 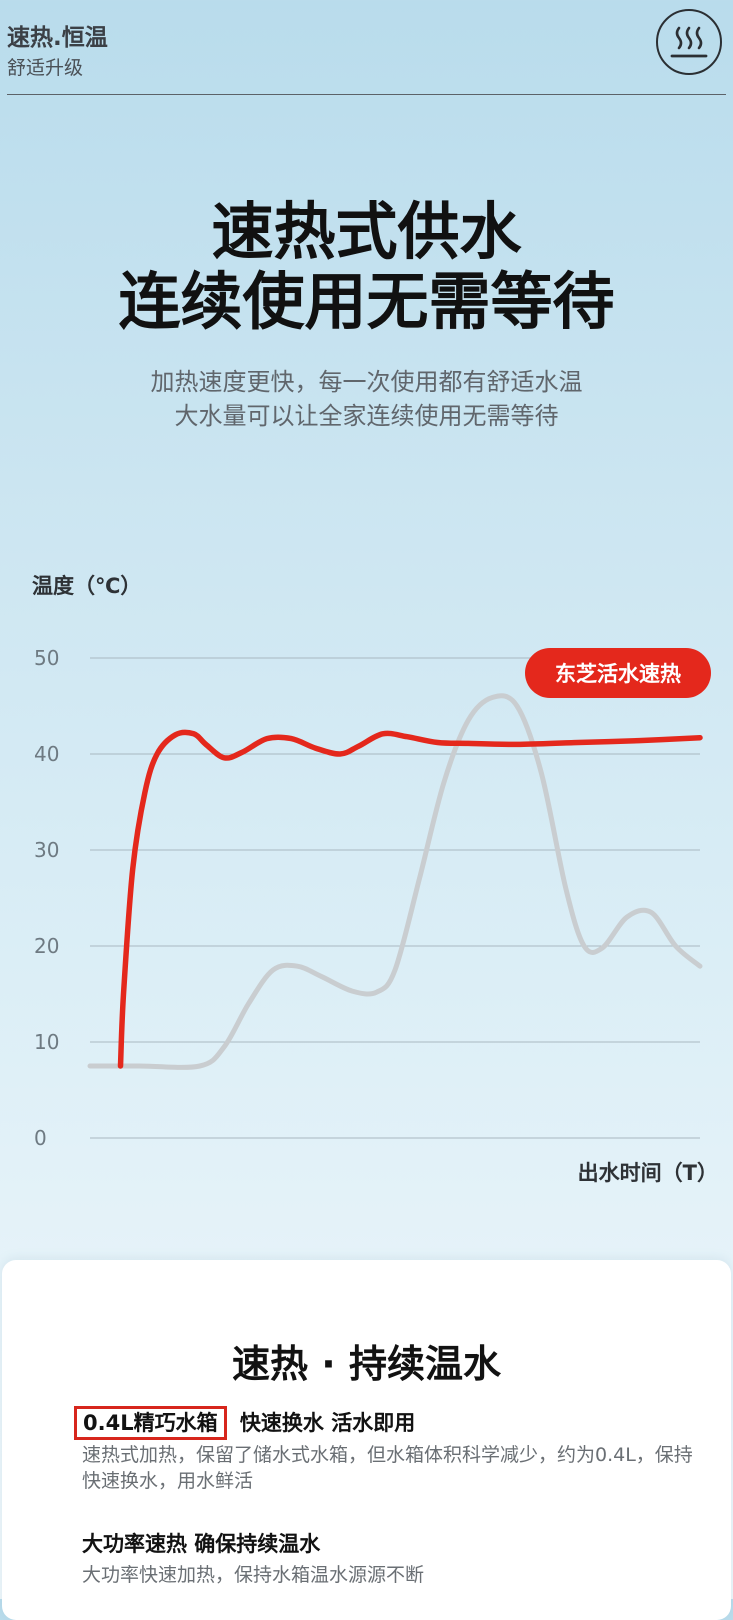 I want to click on feature1-highlight: 0.4L精巧水箱, so click(x=150, y=1423).